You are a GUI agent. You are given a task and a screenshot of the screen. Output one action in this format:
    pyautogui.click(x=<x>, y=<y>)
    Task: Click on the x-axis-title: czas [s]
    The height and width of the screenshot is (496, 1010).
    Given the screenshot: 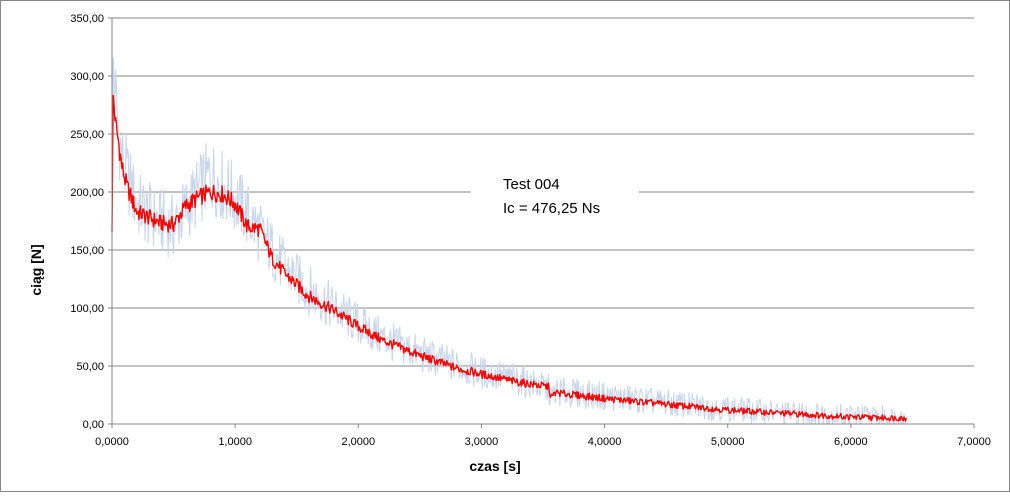 What is the action you would take?
    pyautogui.click(x=494, y=466)
    